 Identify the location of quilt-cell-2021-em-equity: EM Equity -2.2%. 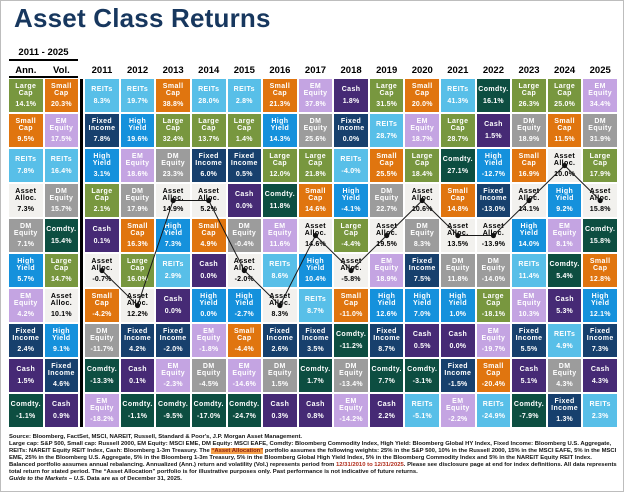
(458, 410).